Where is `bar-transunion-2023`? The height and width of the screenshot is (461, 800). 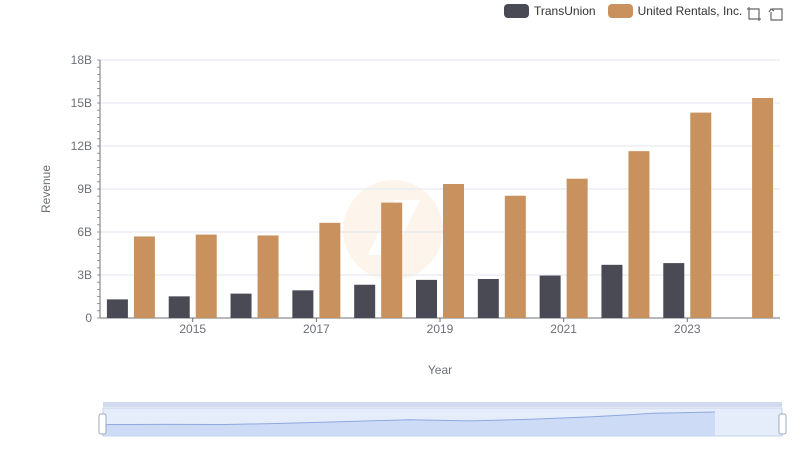
bar-transunion-2023 is located at coordinates (674, 290).